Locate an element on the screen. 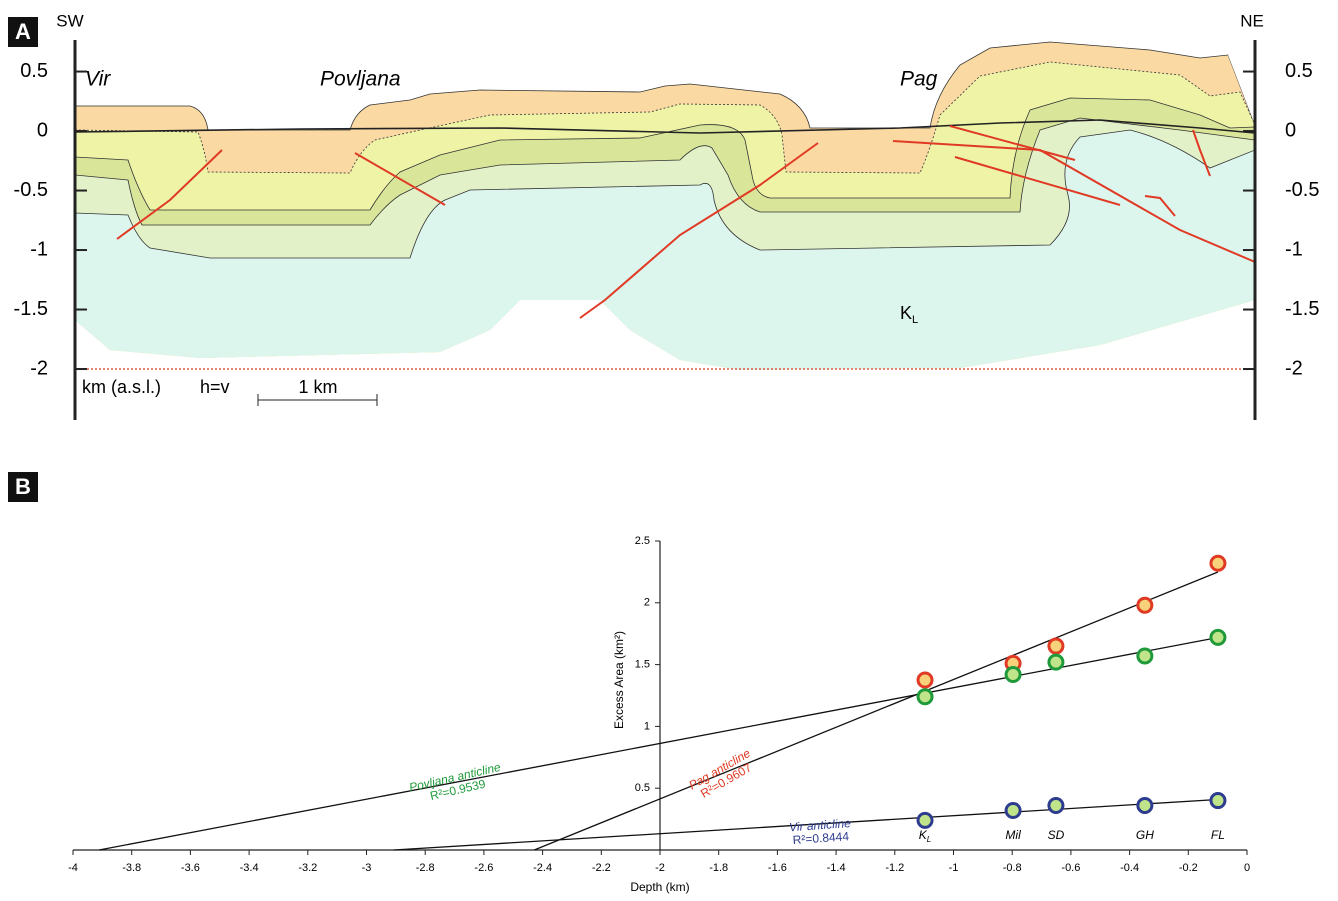 This screenshot has width=1338, height=901. horizon-label: FL is located at coordinates (1218, 835).